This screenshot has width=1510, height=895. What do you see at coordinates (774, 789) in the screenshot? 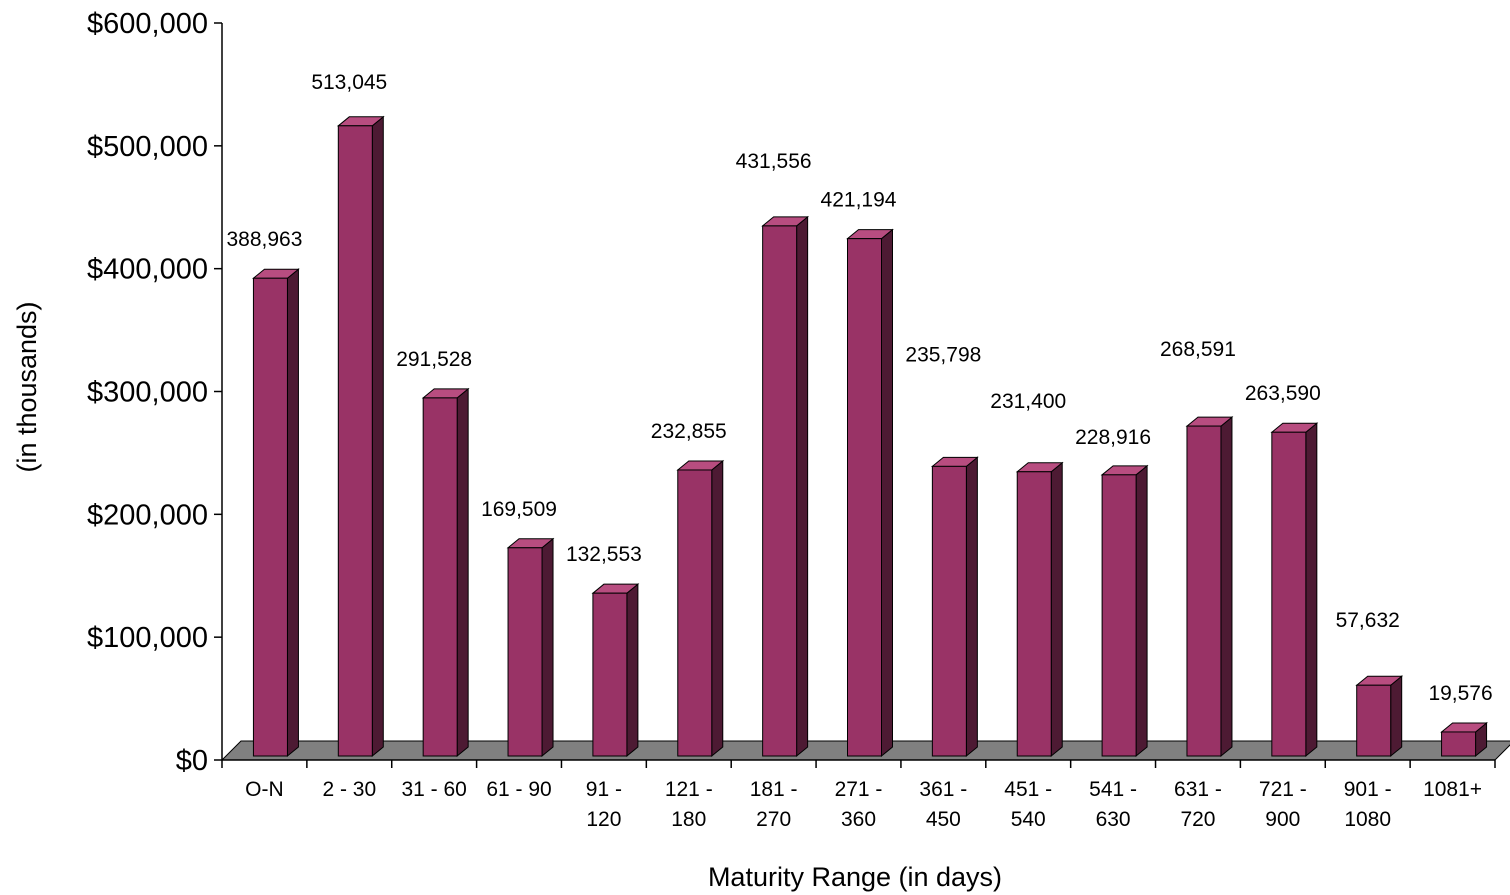
I see `x-category-label: 181 -` at bounding box center [774, 789].